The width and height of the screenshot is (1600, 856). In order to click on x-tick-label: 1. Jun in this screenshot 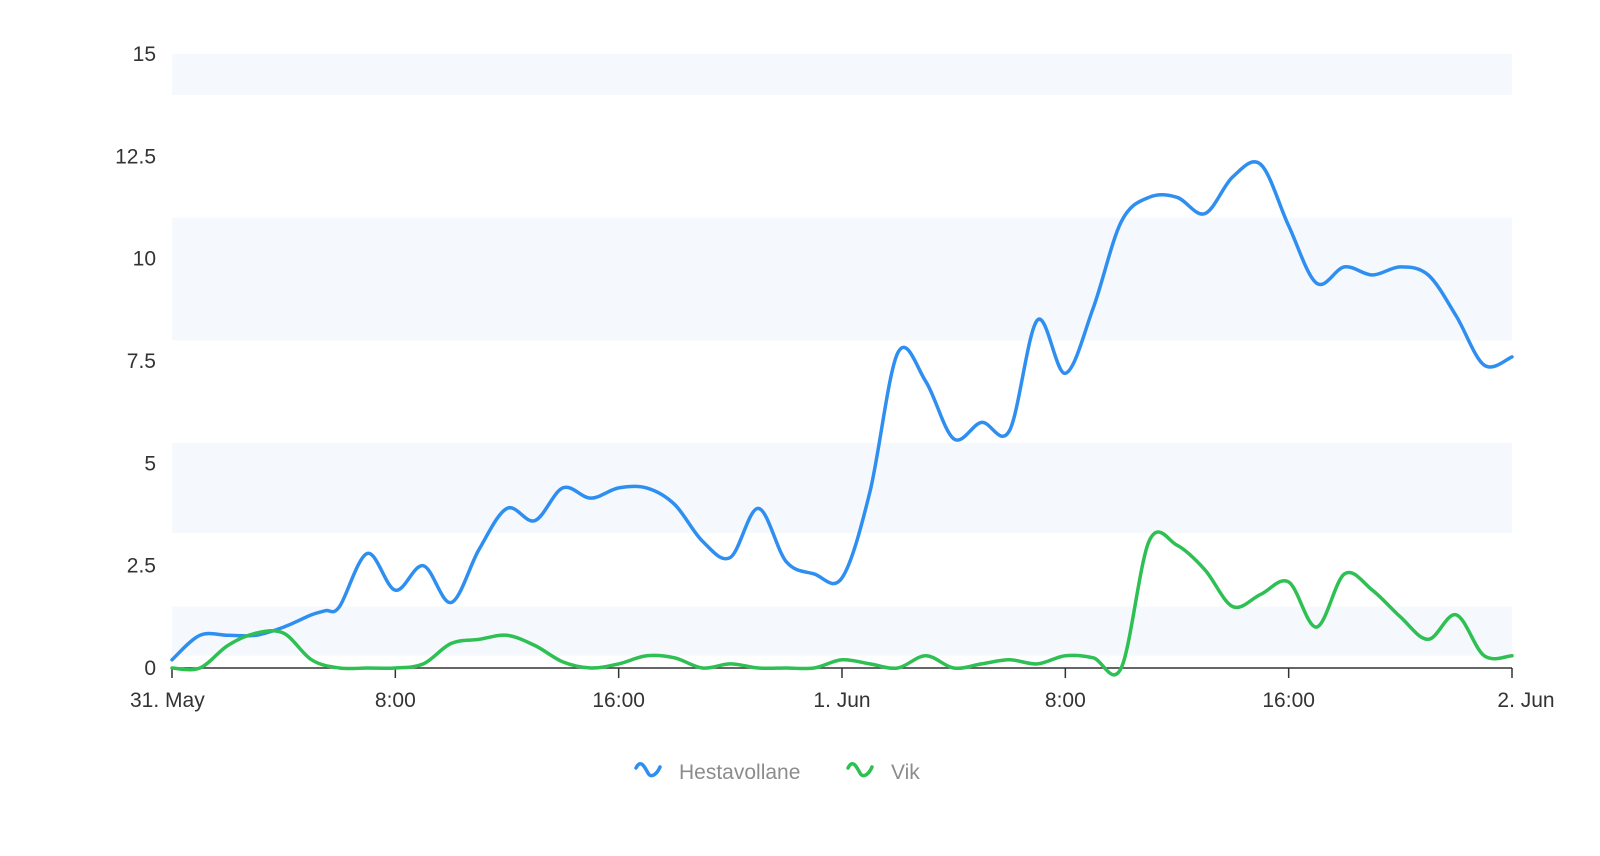, I will do `click(841, 700)`.